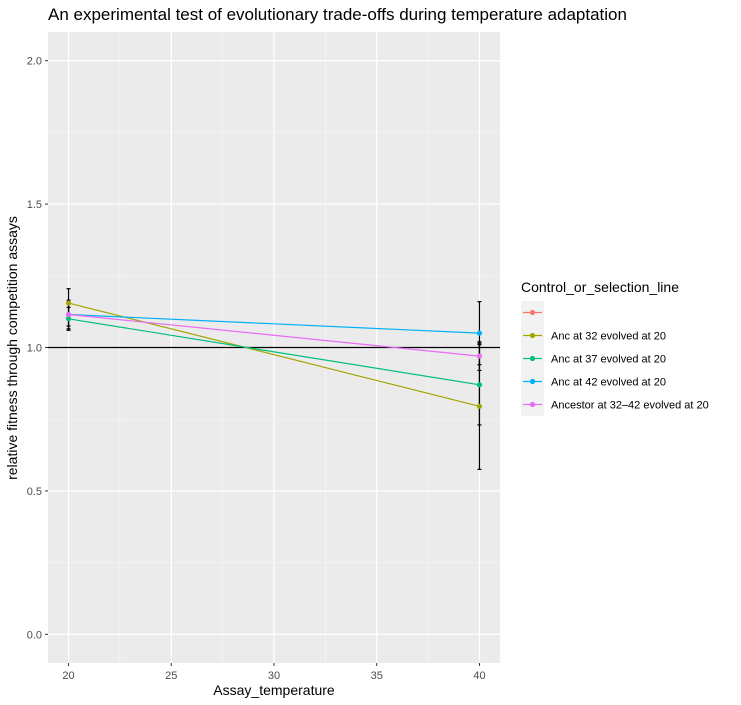  I want to click on x-tick-label: 20, so click(68, 676).